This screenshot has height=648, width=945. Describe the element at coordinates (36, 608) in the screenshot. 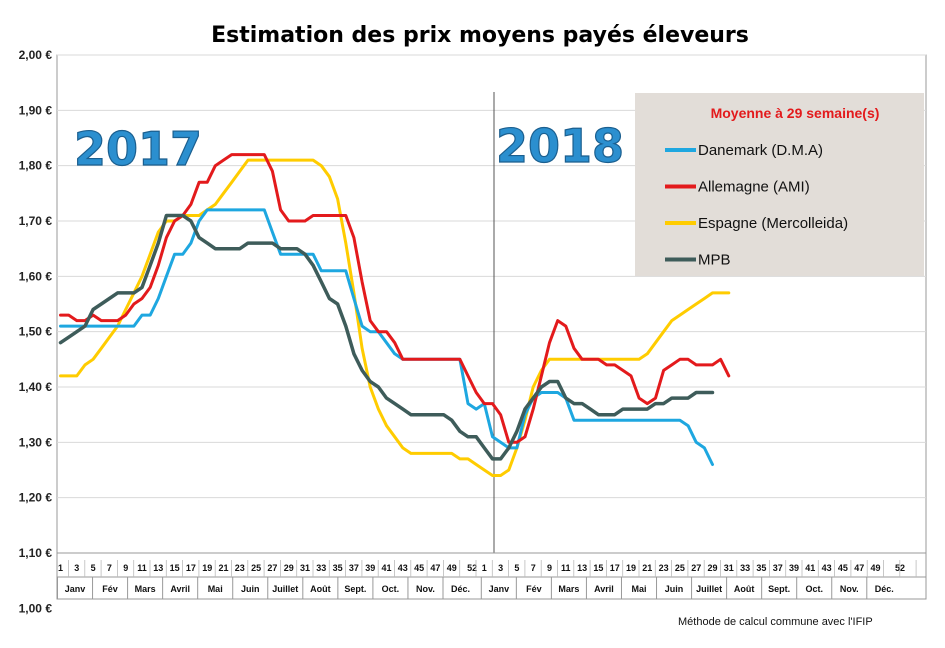

I see `y-tick-label: 1,00 €` at that location.